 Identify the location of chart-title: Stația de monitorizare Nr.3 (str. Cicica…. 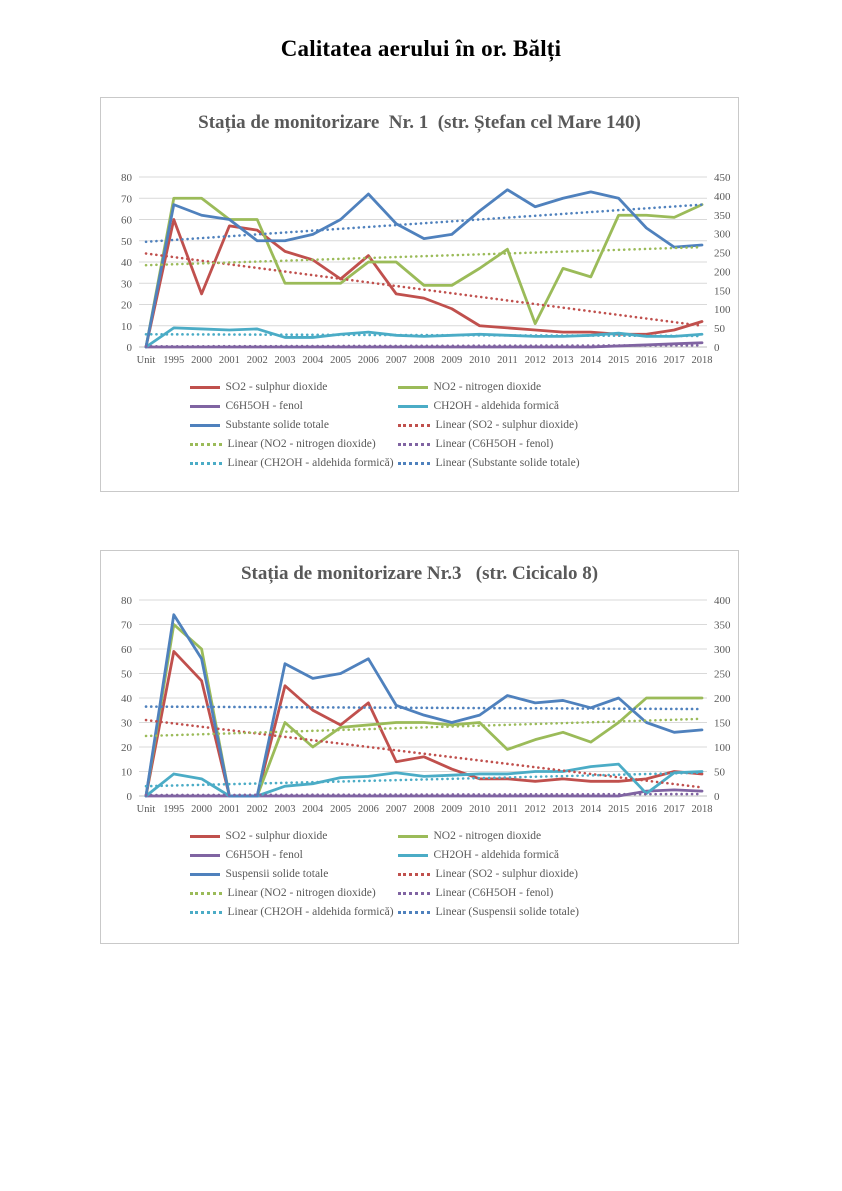
(419, 573).